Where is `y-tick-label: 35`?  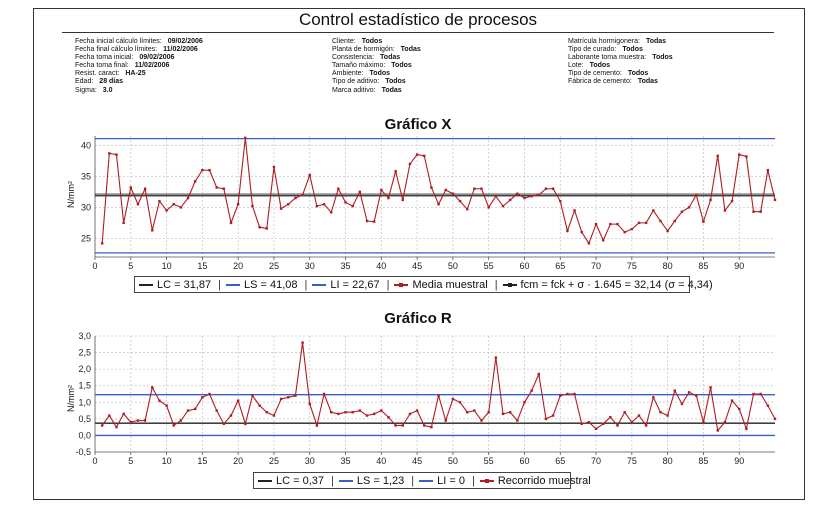
y-tick-label: 35 is located at coordinates (86, 176).